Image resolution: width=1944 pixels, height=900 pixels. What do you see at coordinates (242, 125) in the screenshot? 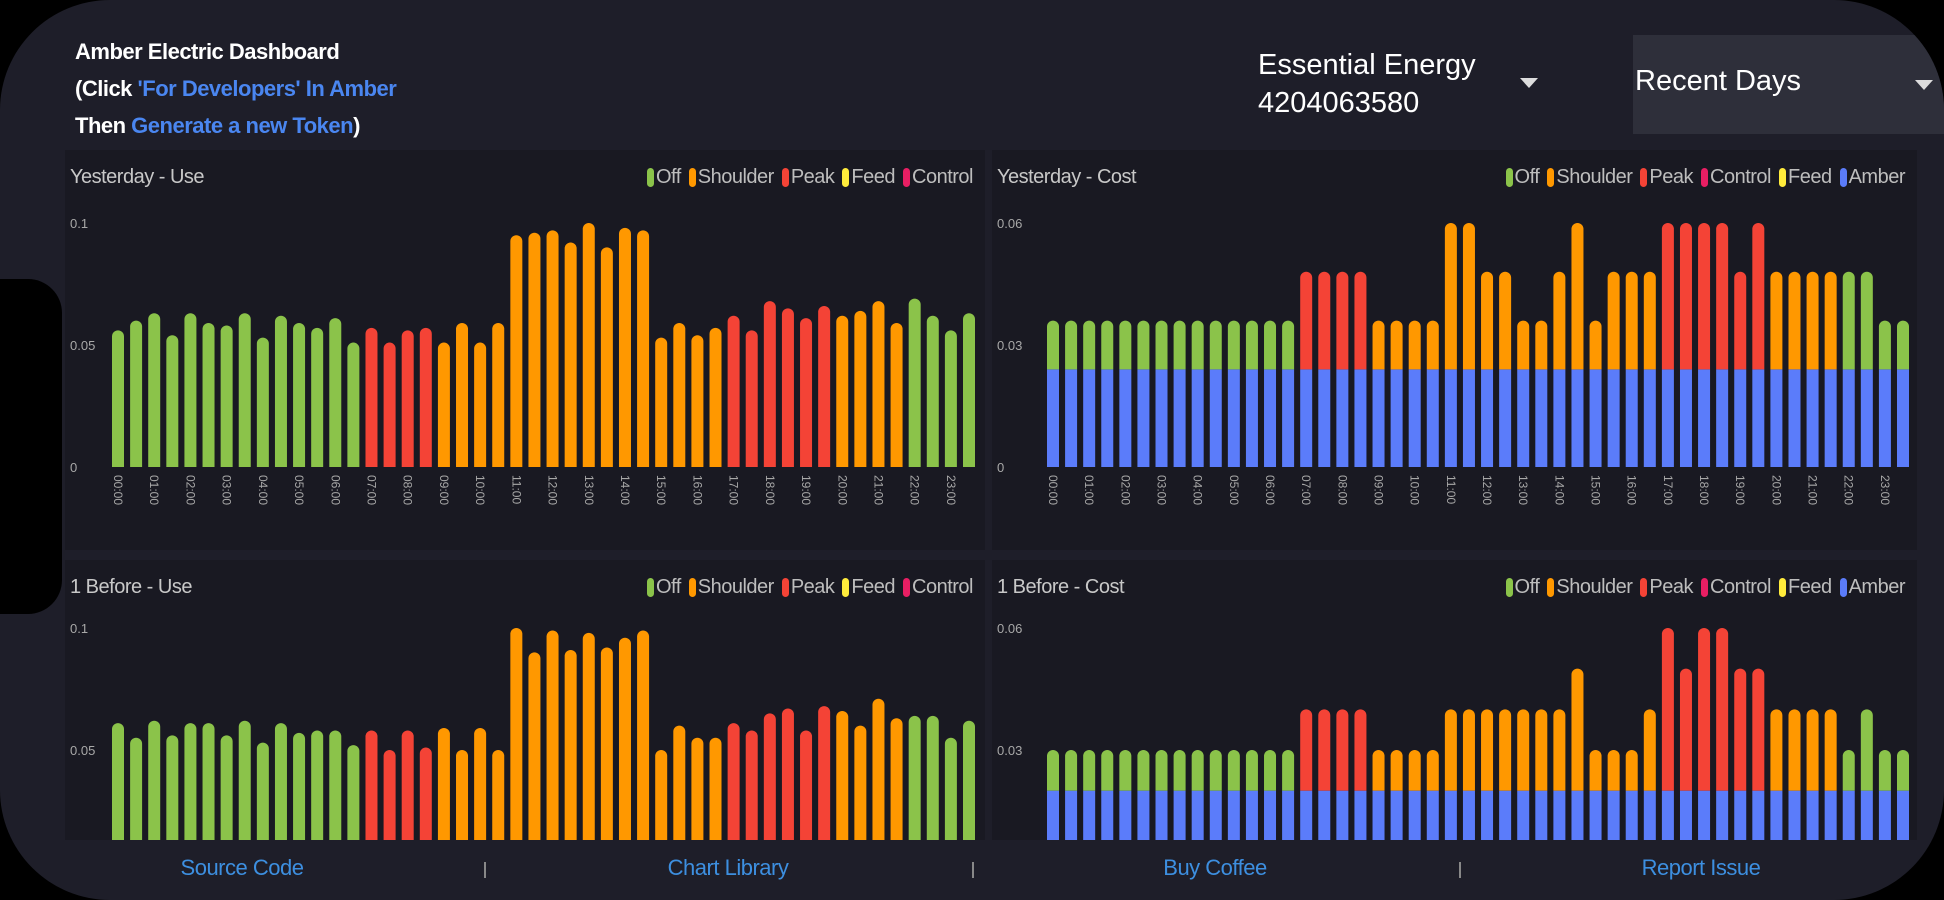
I see `generate-token-link: Generate a new Token` at bounding box center [242, 125].